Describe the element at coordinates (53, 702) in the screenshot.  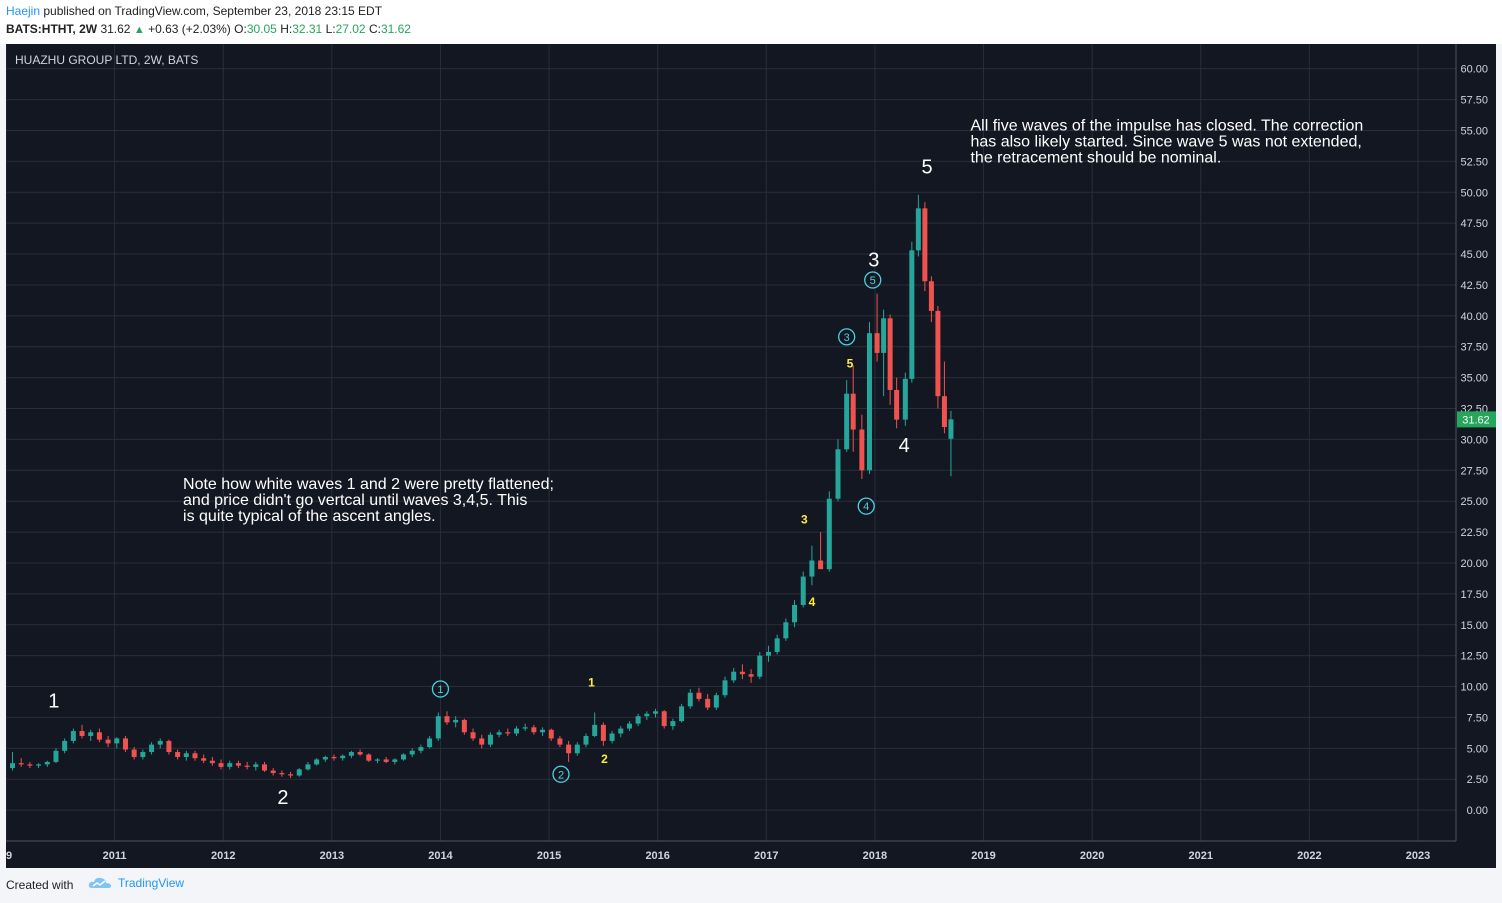
I see `wave-label: 1` at that location.